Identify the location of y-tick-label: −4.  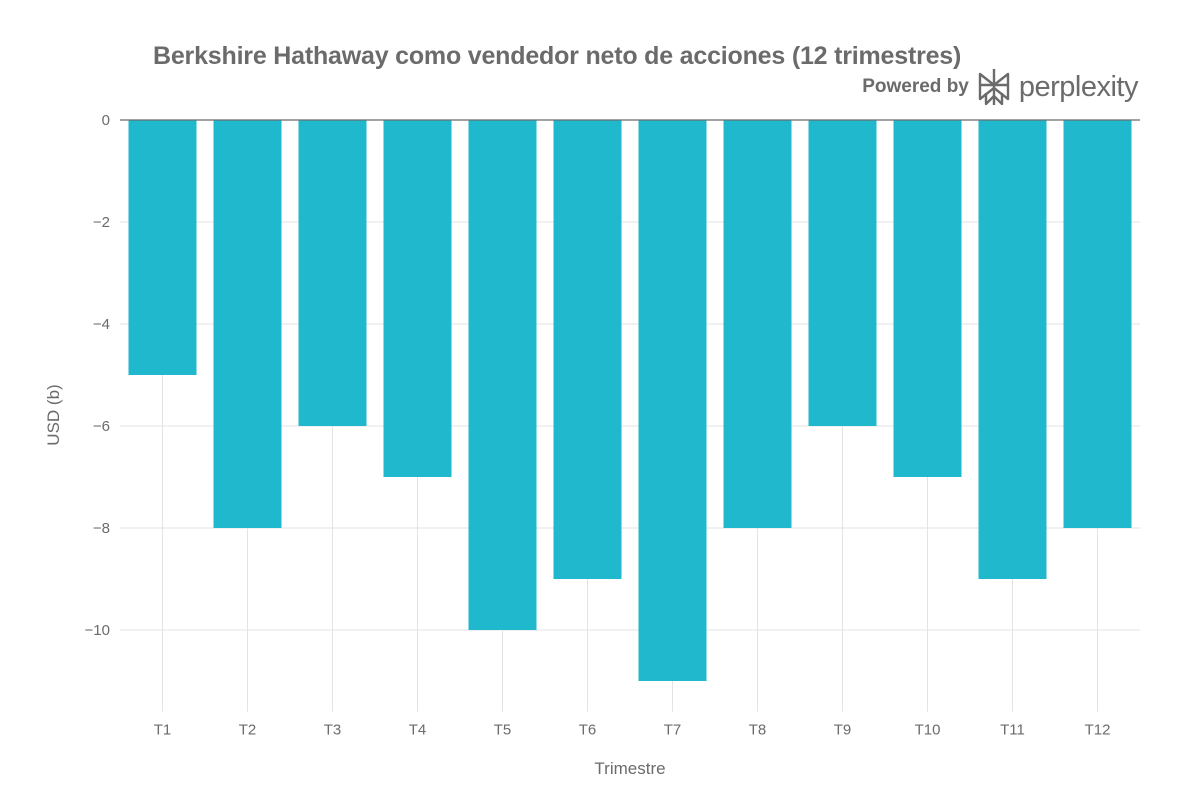
(101, 324).